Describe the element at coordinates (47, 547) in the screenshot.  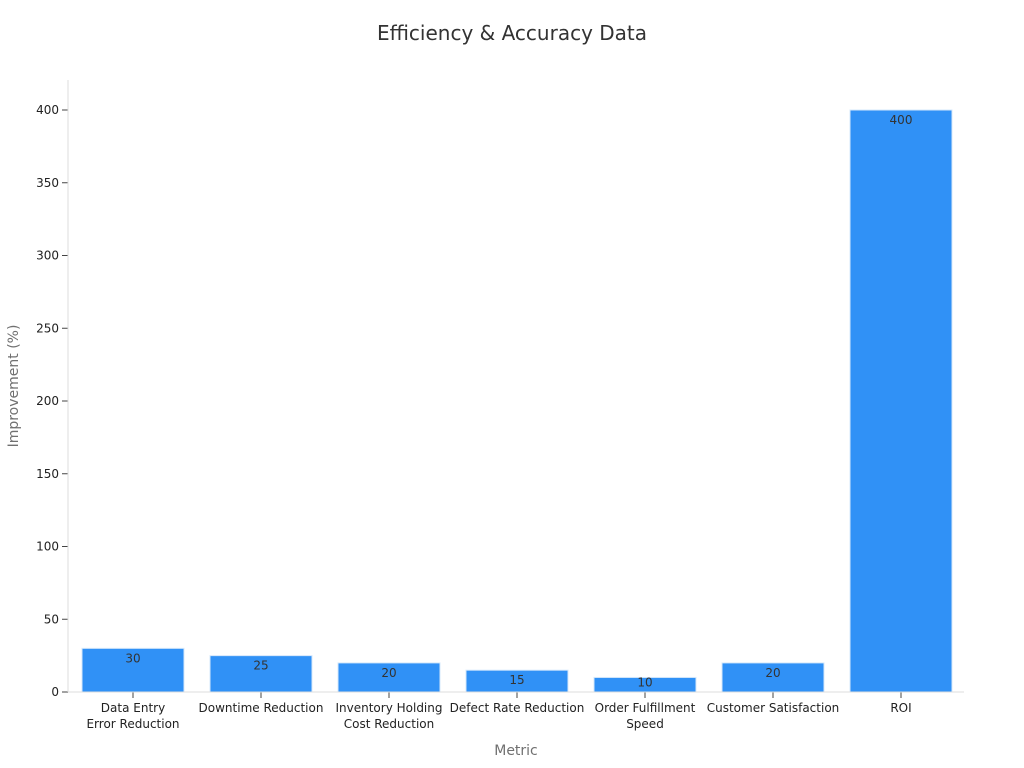
I see `y-tick-label: 100` at that location.